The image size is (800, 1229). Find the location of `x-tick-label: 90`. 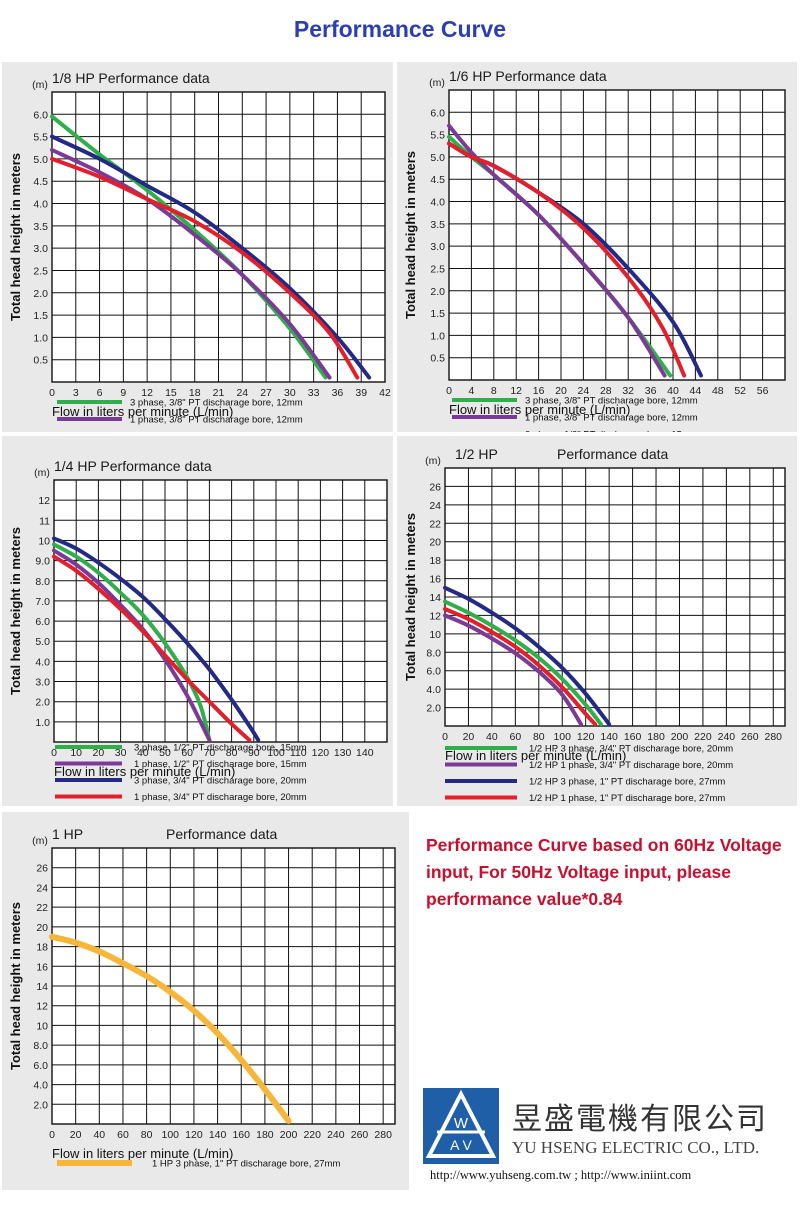

x-tick-label: 90 is located at coordinates (254, 753).